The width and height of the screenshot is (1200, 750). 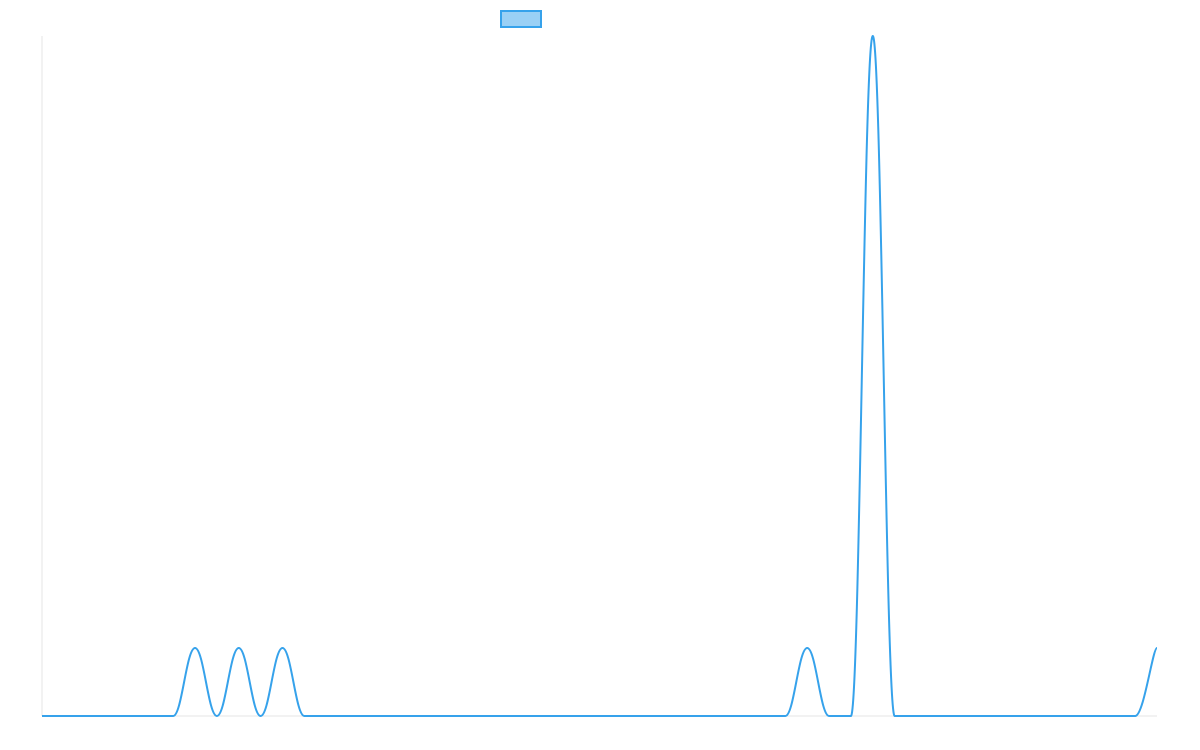 I want to click on legend, so click(x=524, y=19).